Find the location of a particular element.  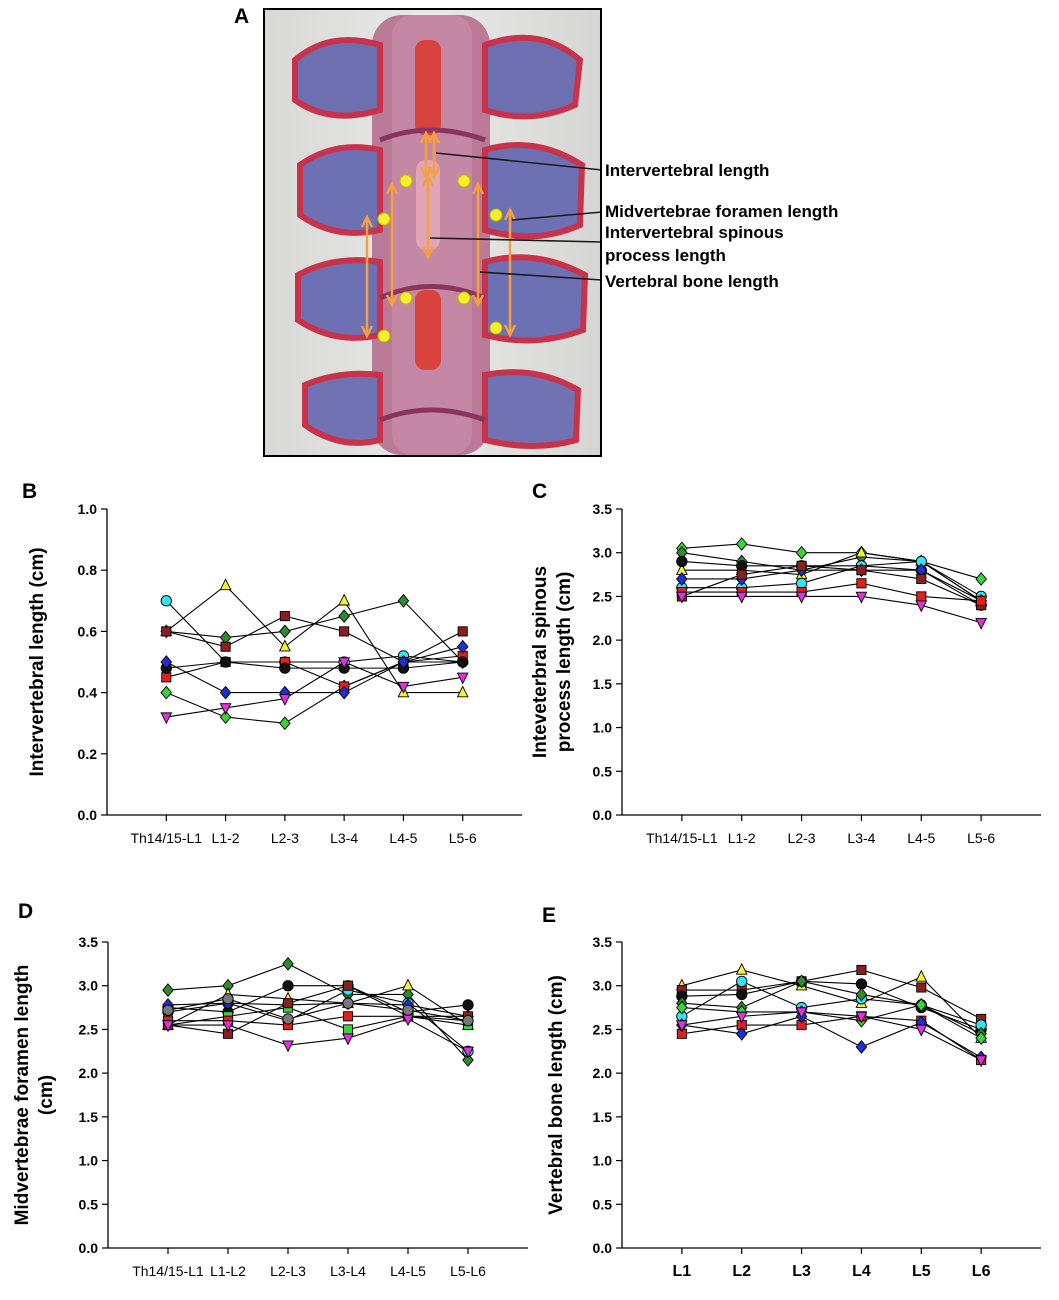

x-tick-label: L1-L2 is located at coordinates (228, 1271).